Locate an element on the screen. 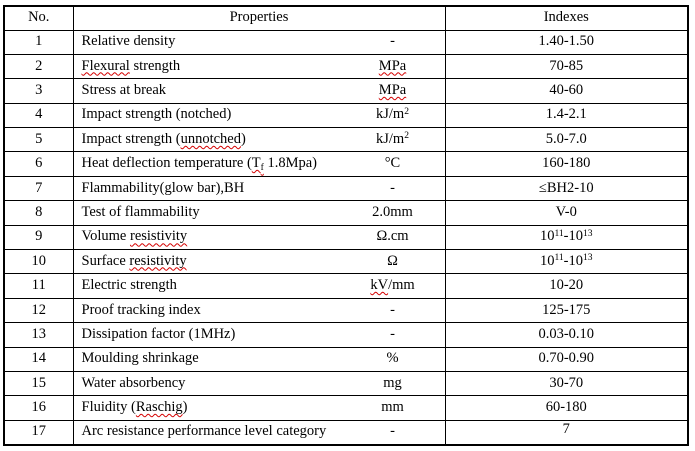 The image size is (695, 451). index-cell: 10-20 is located at coordinates (566, 286).